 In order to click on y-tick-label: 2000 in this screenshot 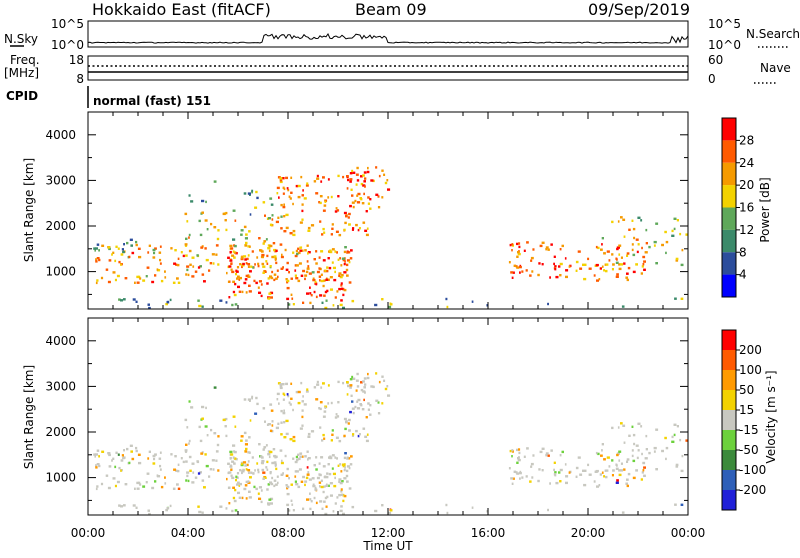, I will do `click(60, 432)`.